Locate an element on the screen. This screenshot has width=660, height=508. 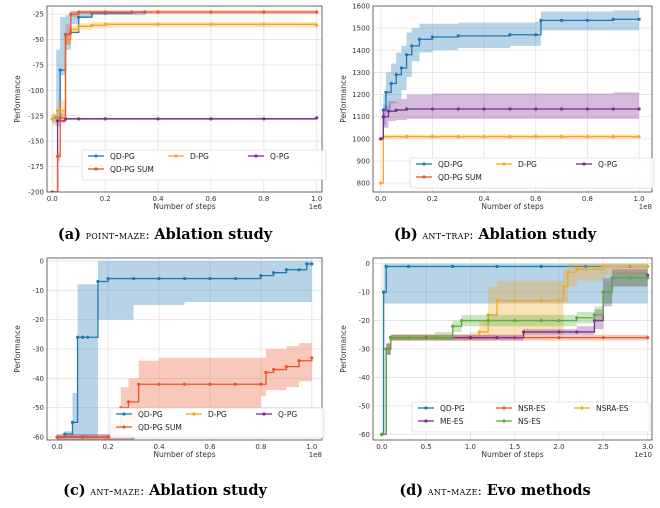
caption-d-label: (d) is located at coordinates (411, 490).